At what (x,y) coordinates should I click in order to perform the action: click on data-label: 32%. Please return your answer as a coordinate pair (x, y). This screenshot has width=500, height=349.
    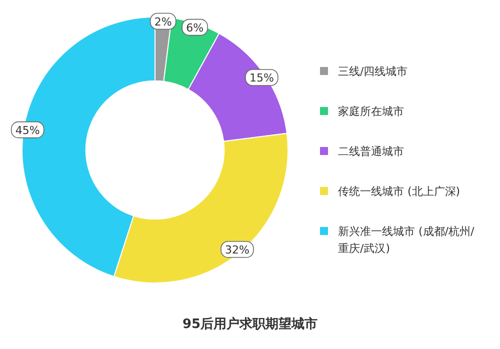
    Looking at the image, I should click on (237, 249).